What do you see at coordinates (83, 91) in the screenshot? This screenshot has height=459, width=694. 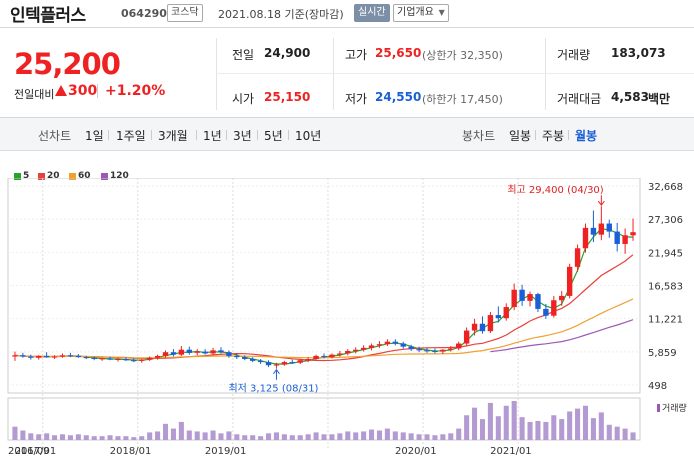 I see `change-value: 300` at bounding box center [83, 91].